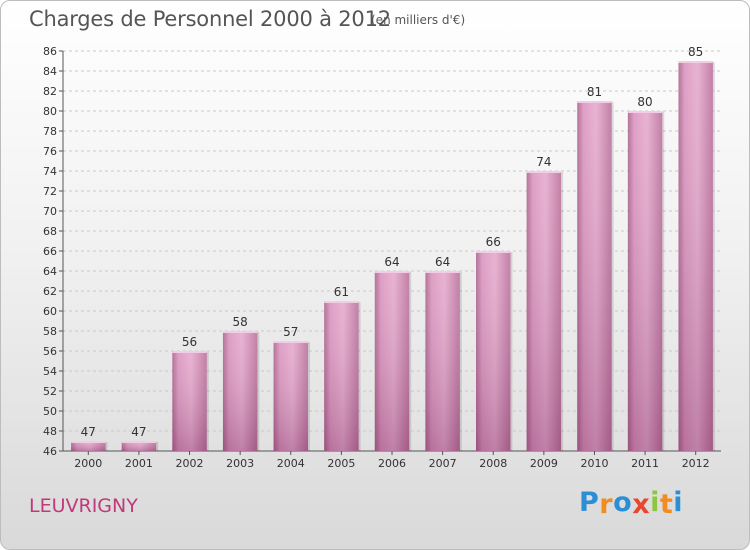 This screenshot has width=750, height=550. I want to click on x-tick-label: 2009, so click(544, 463).